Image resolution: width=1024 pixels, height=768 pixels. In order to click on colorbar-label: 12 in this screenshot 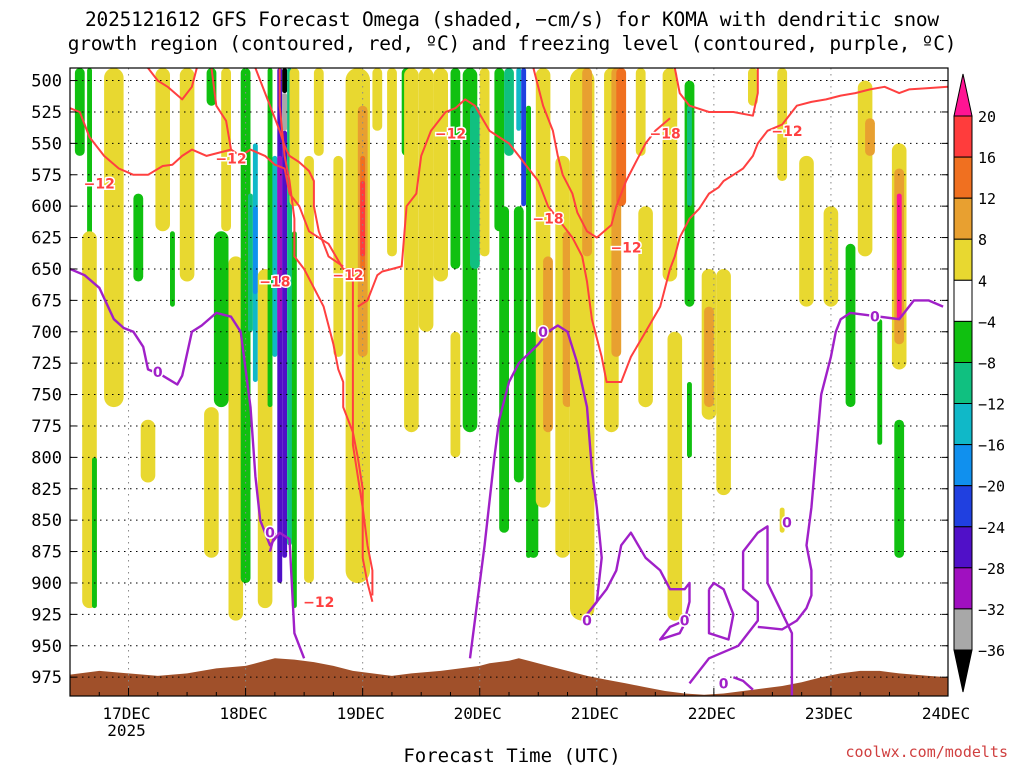, I will do `click(987, 199)`.